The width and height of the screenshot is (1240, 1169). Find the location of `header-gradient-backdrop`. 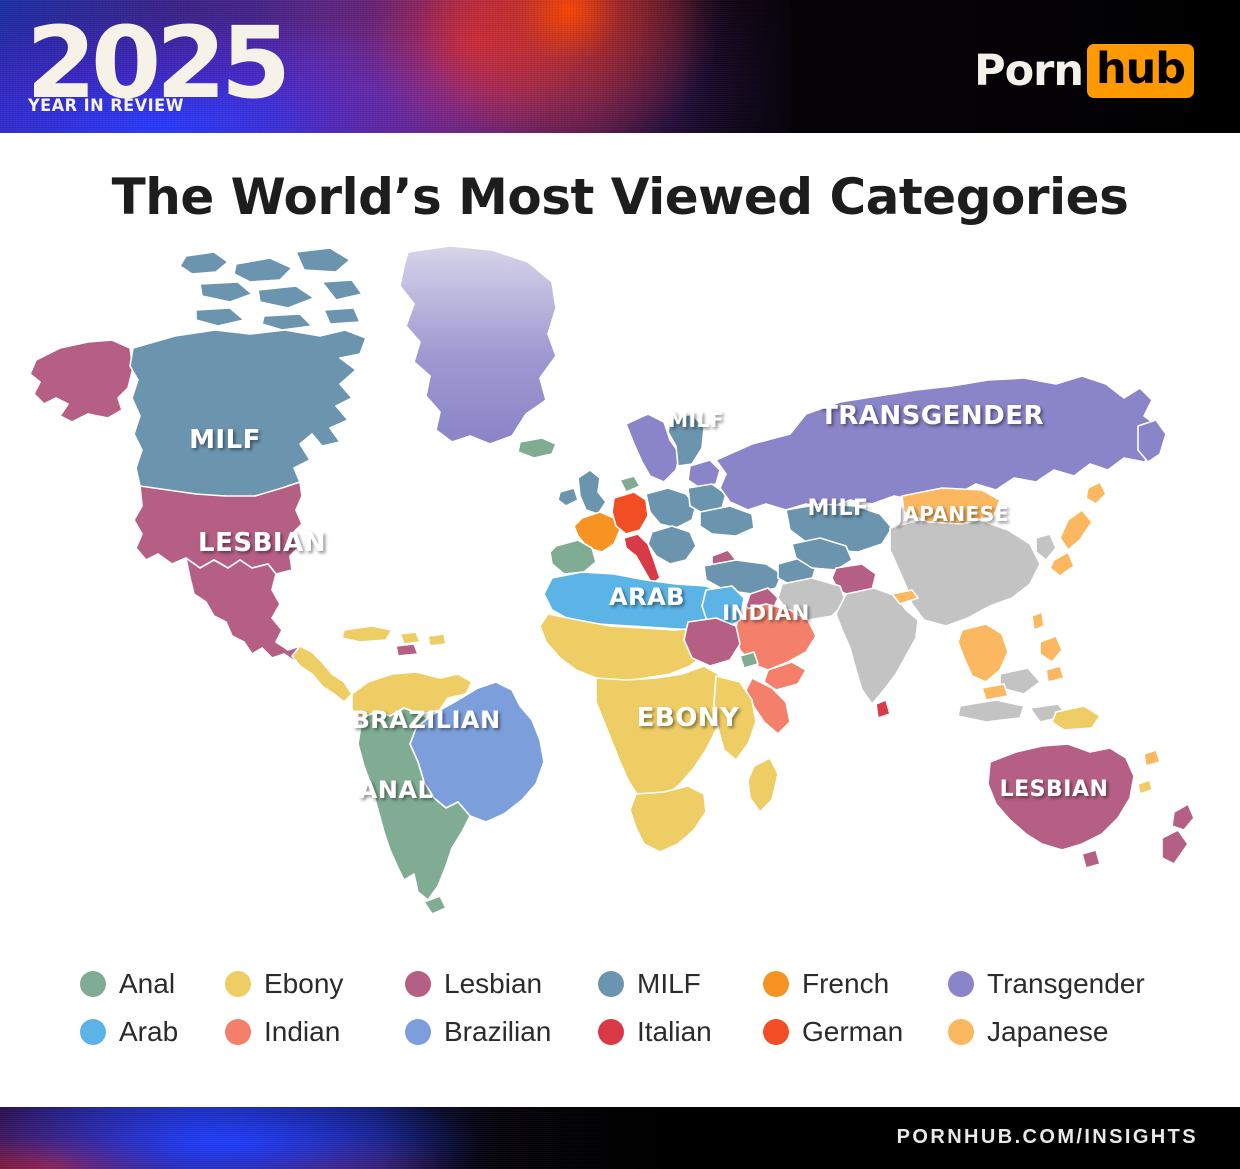

header-gradient-backdrop is located at coordinates (395, 66).